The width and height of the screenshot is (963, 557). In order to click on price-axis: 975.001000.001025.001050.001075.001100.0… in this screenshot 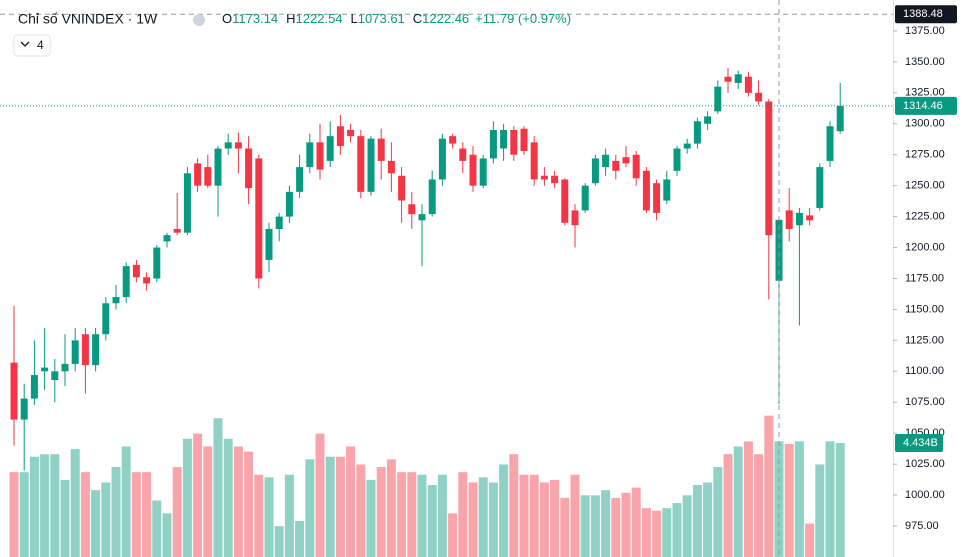, I will do `click(925, 268)`.